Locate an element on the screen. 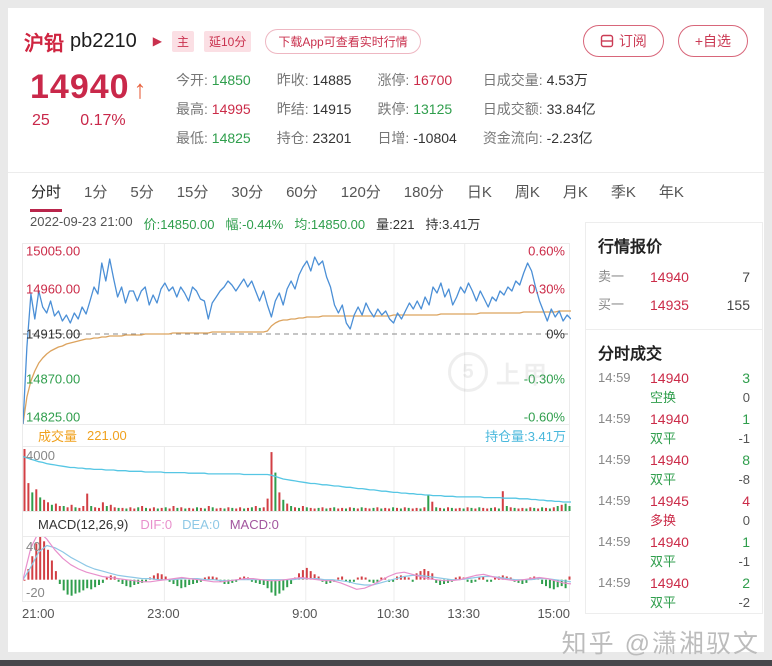 Image resolution: width=772 pixels, height=666 pixels. site-watermark: 知乎 @潇湘驭文 is located at coordinates (660, 644).